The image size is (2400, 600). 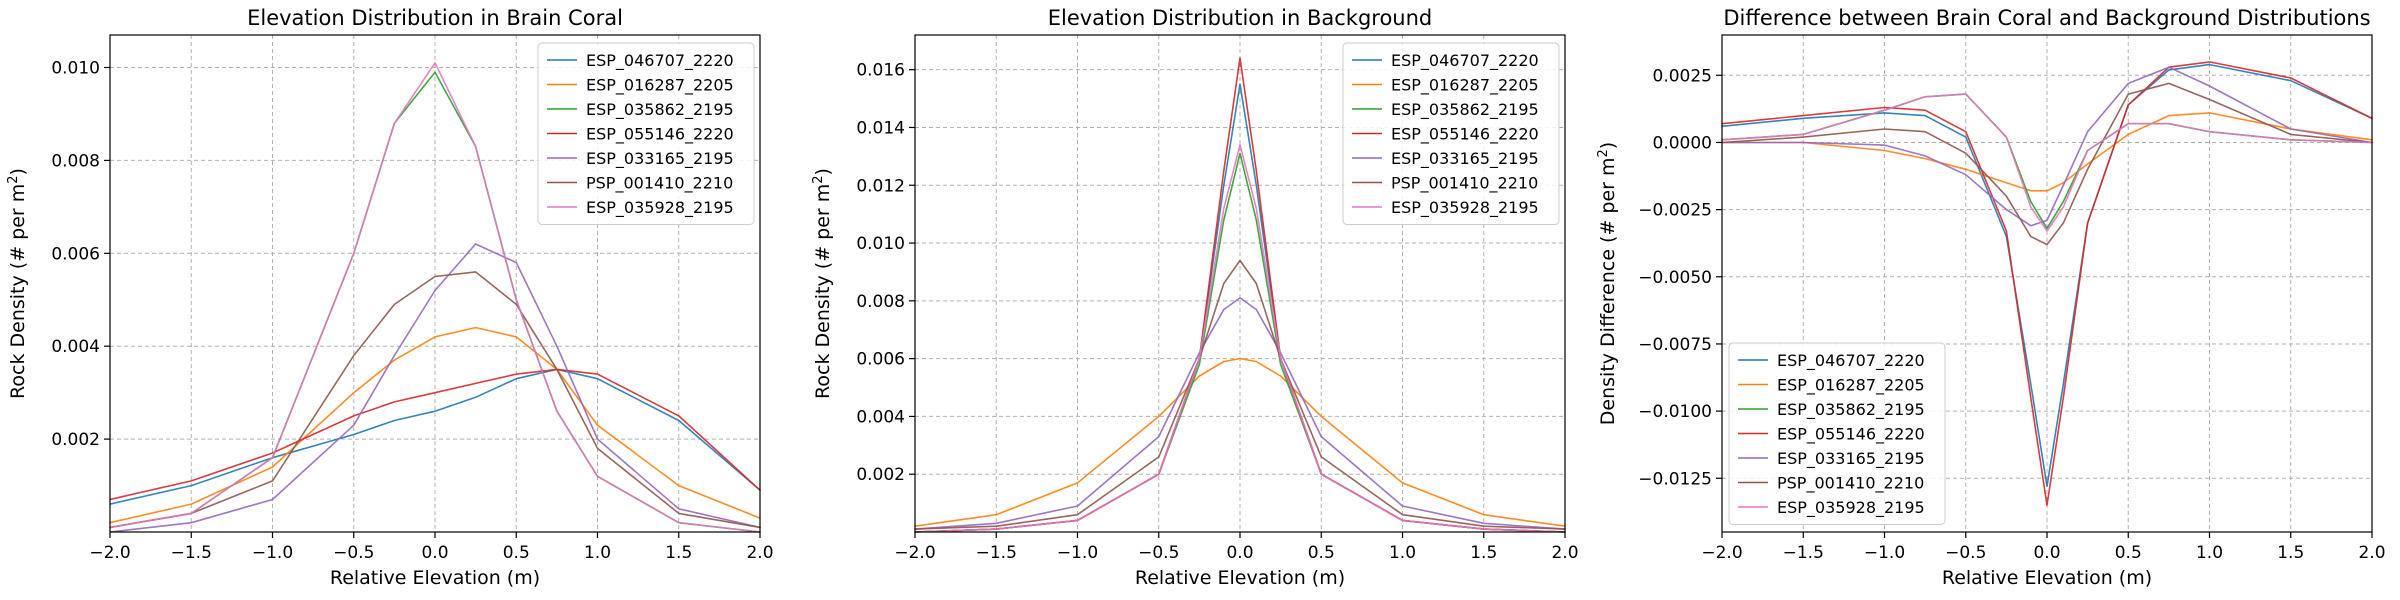 I want to click on y-tick-label: 0.016, so click(x=880, y=71).